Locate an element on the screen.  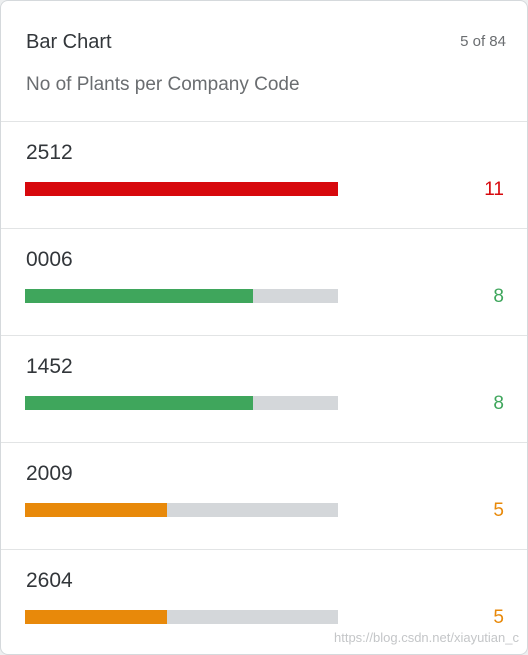
company-code-label: 0006 is located at coordinates (49, 259).